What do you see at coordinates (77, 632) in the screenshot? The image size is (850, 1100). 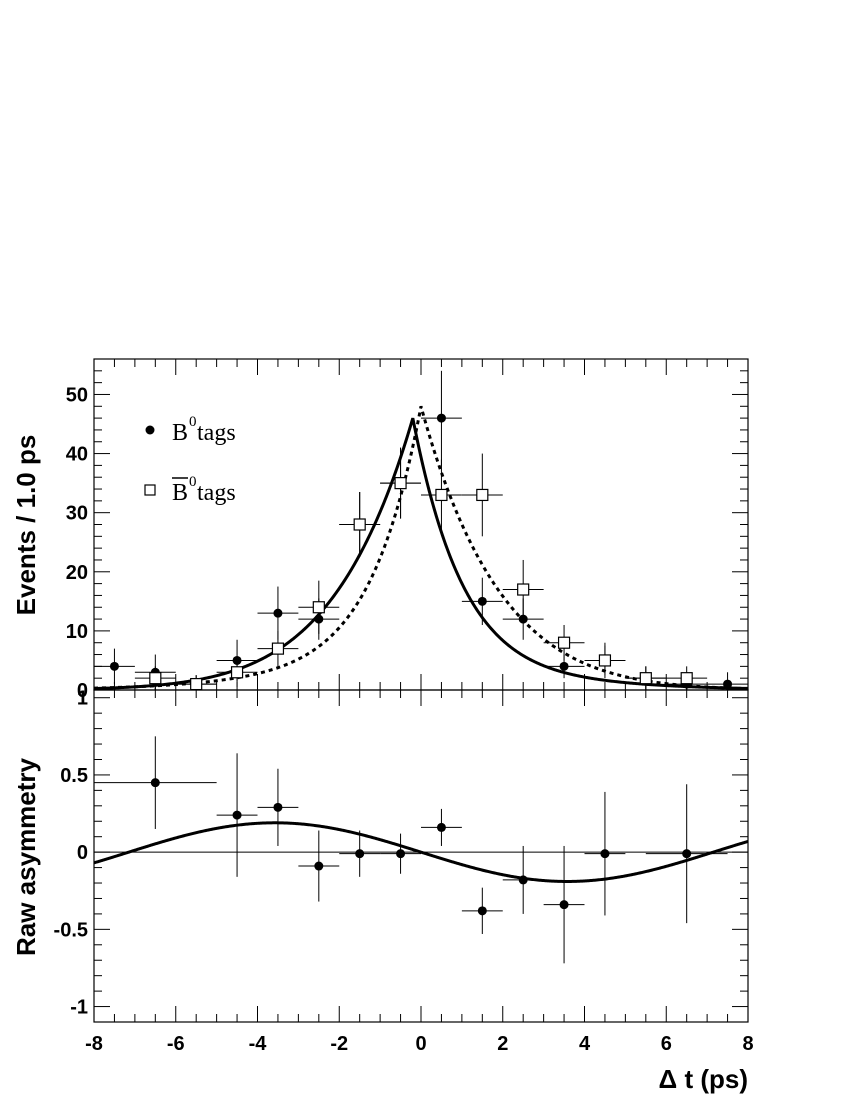 I see `top-y-tick-label: 10` at bounding box center [77, 632].